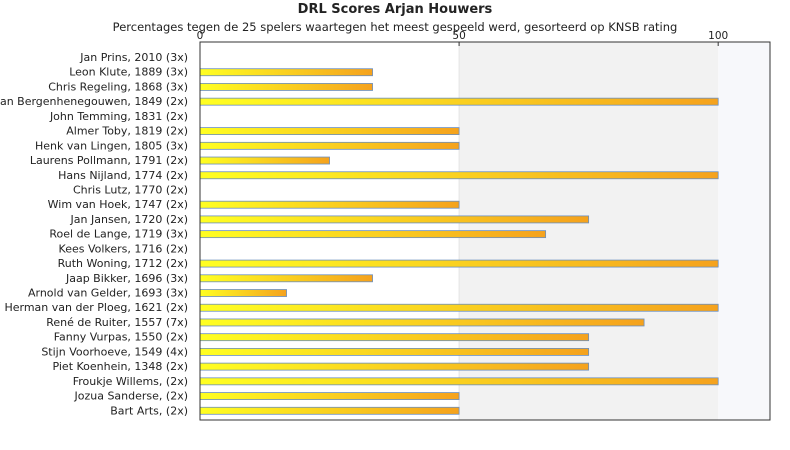  What do you see at coordinates (94, 101) in the screenshot?
I see `category-label: Dick van Bergenhenegouwen, 1849 (2x)` at bounding box center [94, 101].